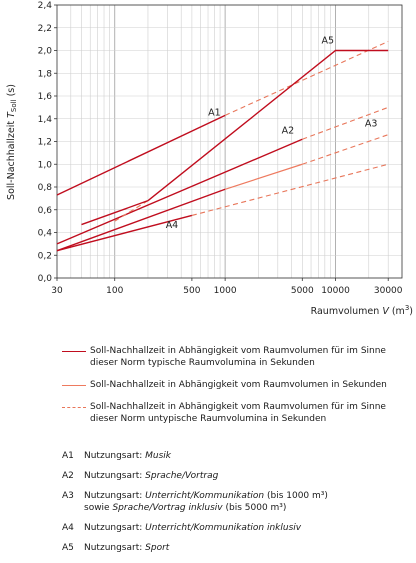  Describe the element at coordinates (68, 548) in the screenshot. I see `usage-code: A5` at that location.